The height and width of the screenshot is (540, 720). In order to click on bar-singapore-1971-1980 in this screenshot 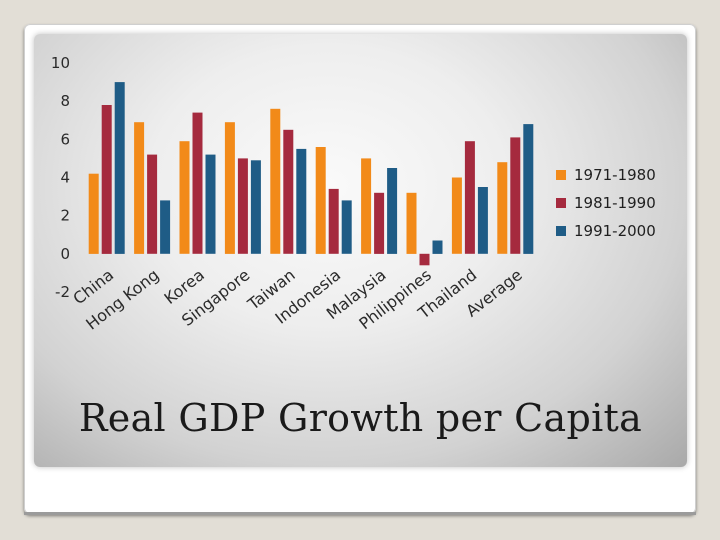, I will do `click(229, 188)`.